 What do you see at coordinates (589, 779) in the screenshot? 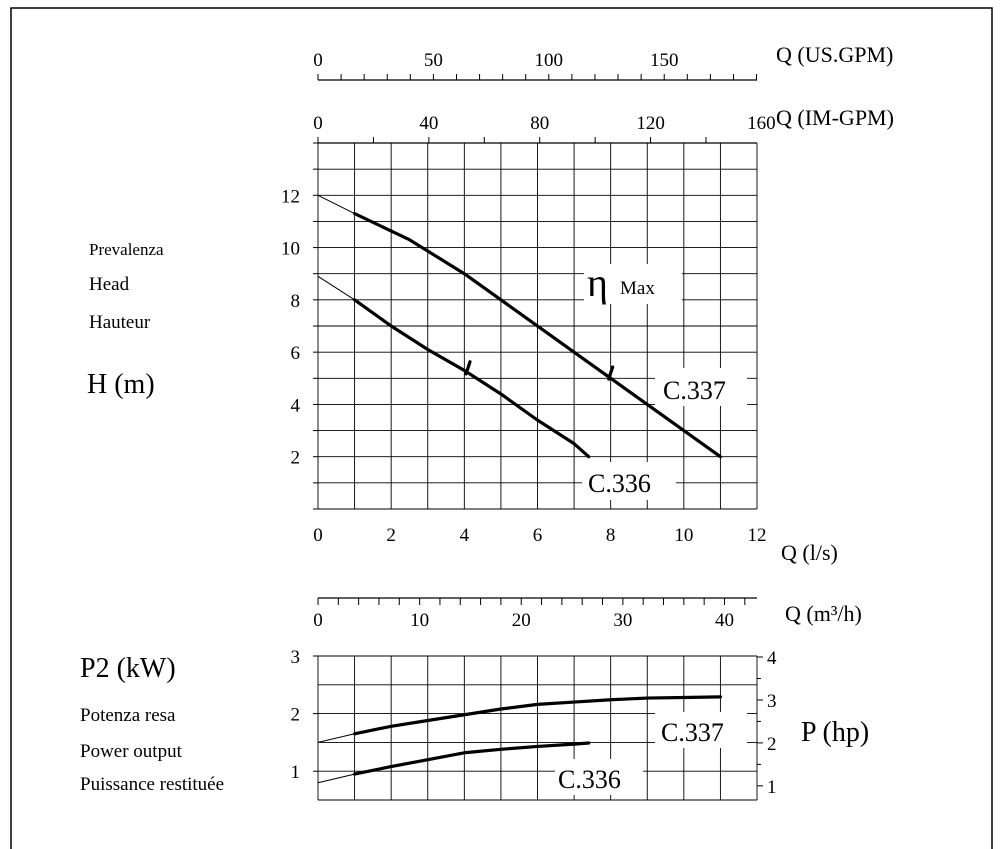
I see `power-series-label-c336: C.336` at bounding box center [589, 779].